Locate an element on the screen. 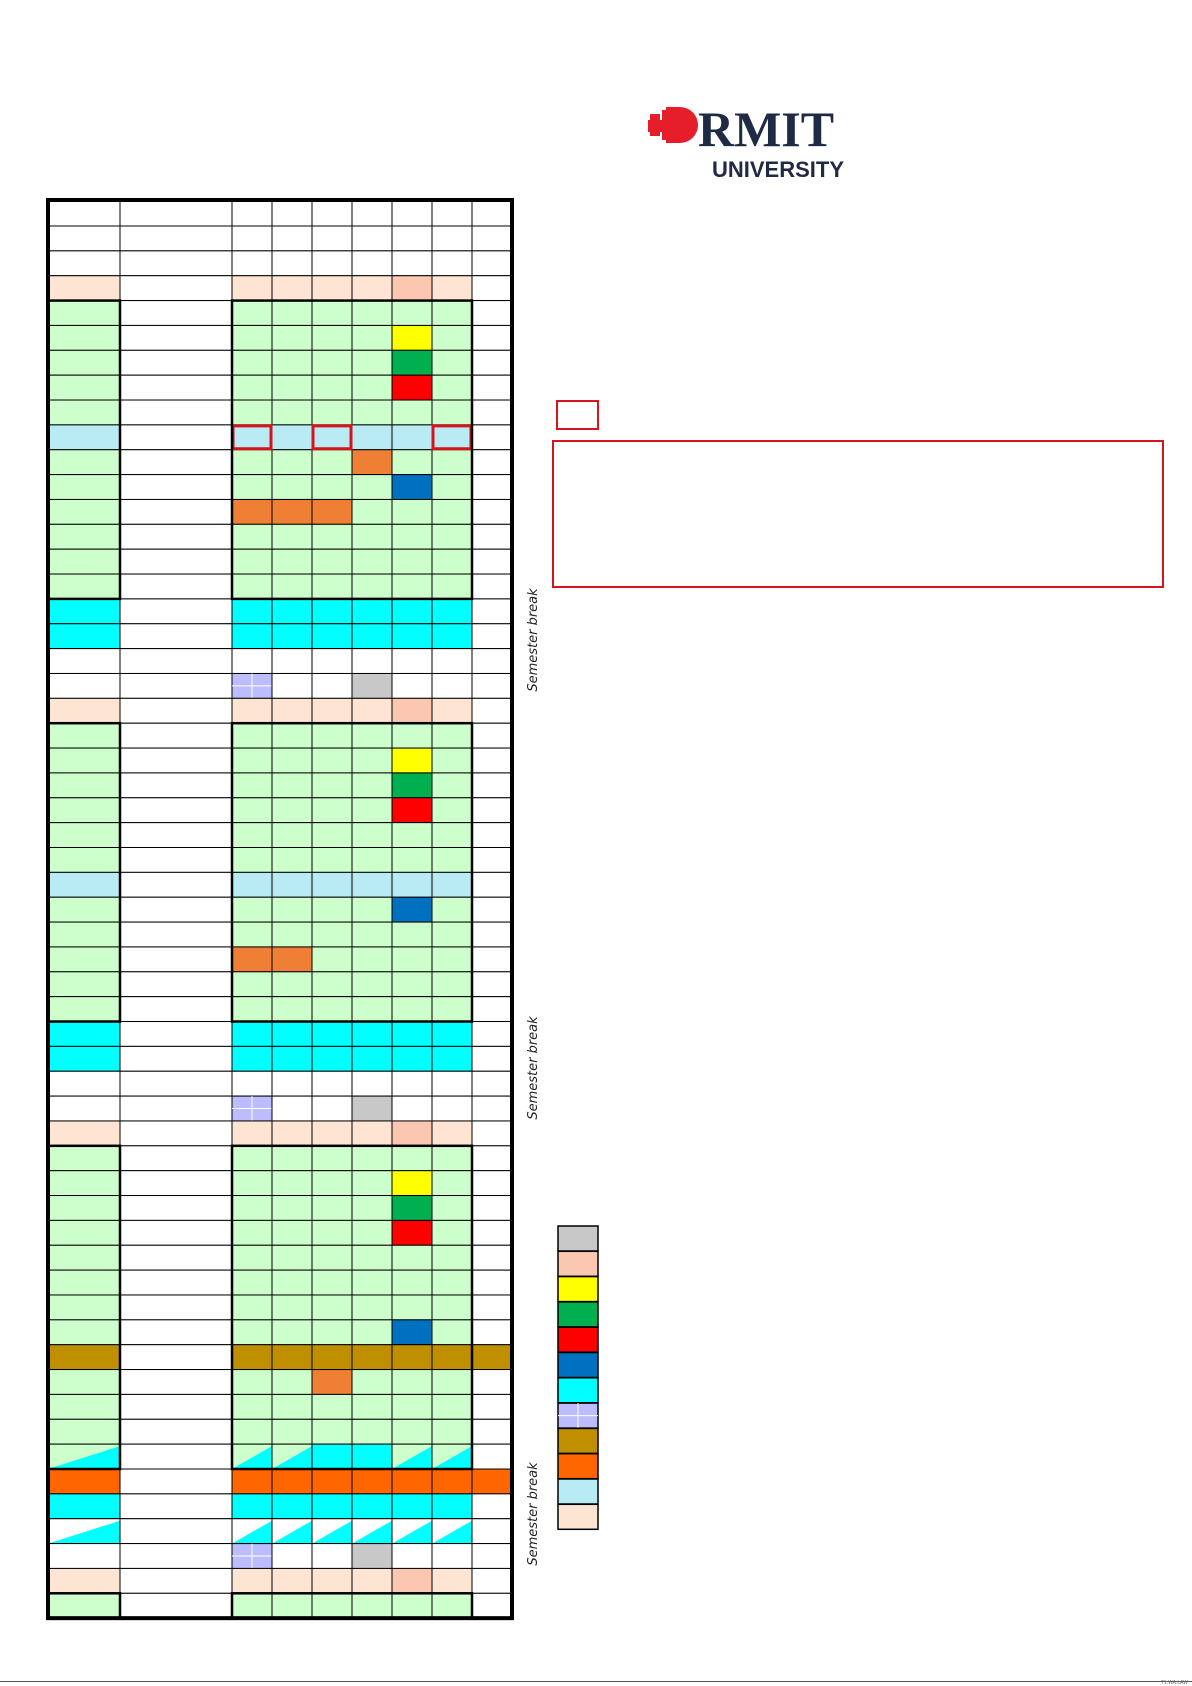  cell-r24-c3 is located at coordinates (292, 835).